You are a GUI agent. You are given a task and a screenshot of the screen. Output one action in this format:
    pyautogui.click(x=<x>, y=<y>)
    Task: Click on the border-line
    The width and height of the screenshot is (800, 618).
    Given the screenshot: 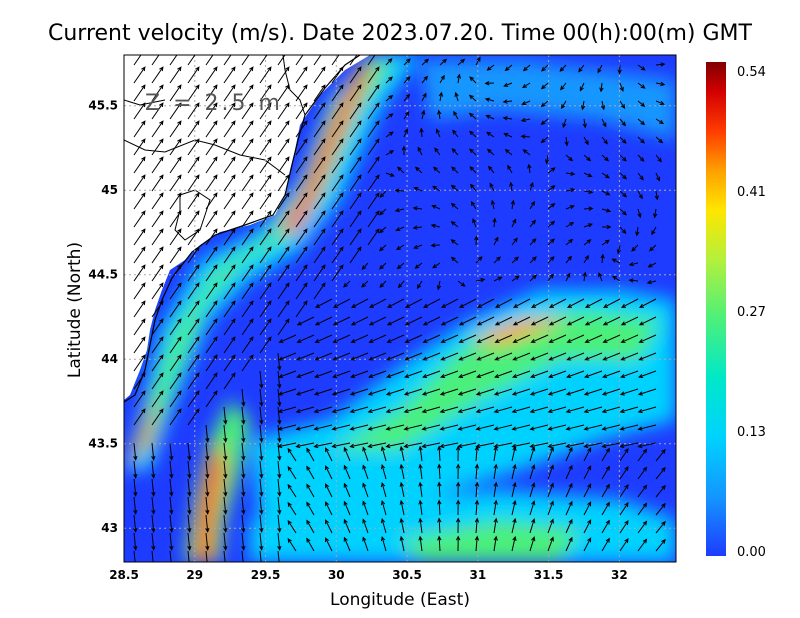 What is the action you would take?
    pyautogui.click(x=205, y=157)
    